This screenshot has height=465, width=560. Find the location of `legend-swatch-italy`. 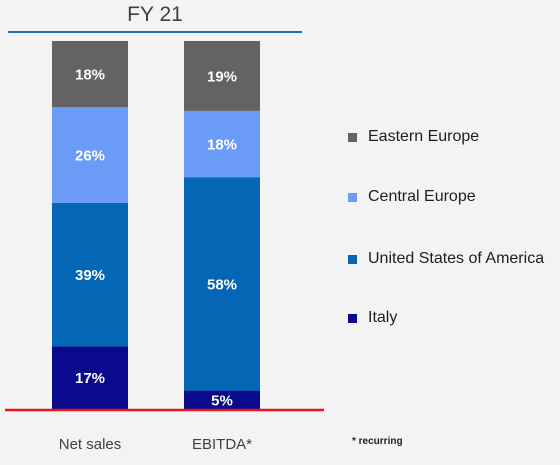

legend-swatch-italy is located at coordinates (352, 318).